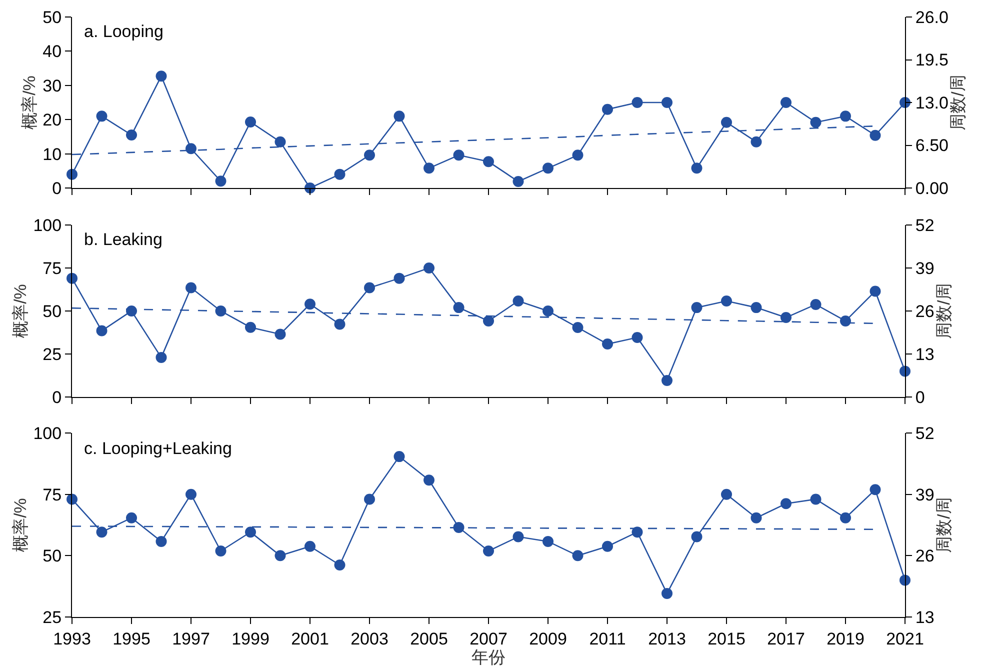 This screenshot has height=667, width=984. Describe the element at coordinates (191, 638) in the screenshot. I see `x-tick-label: 1997` at that location.